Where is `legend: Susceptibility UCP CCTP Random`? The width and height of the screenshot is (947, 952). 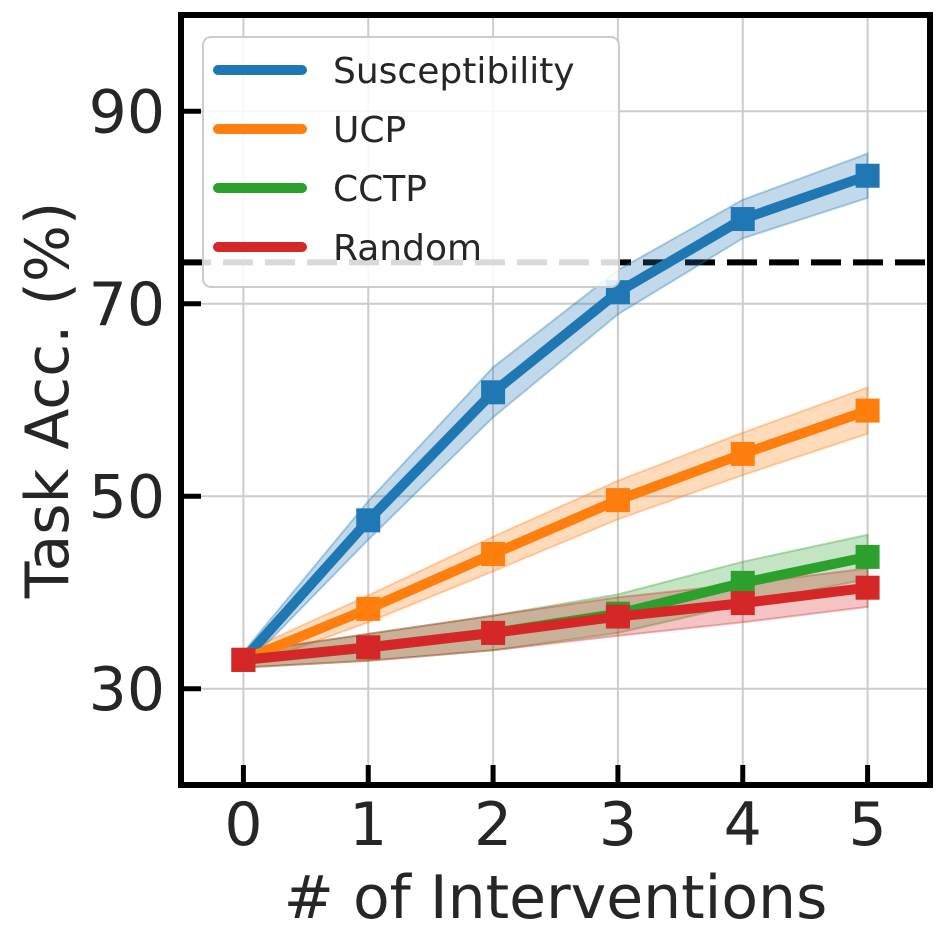
legend: Susceptibility UCP CCTP Random is located at coordinates (411, 162).